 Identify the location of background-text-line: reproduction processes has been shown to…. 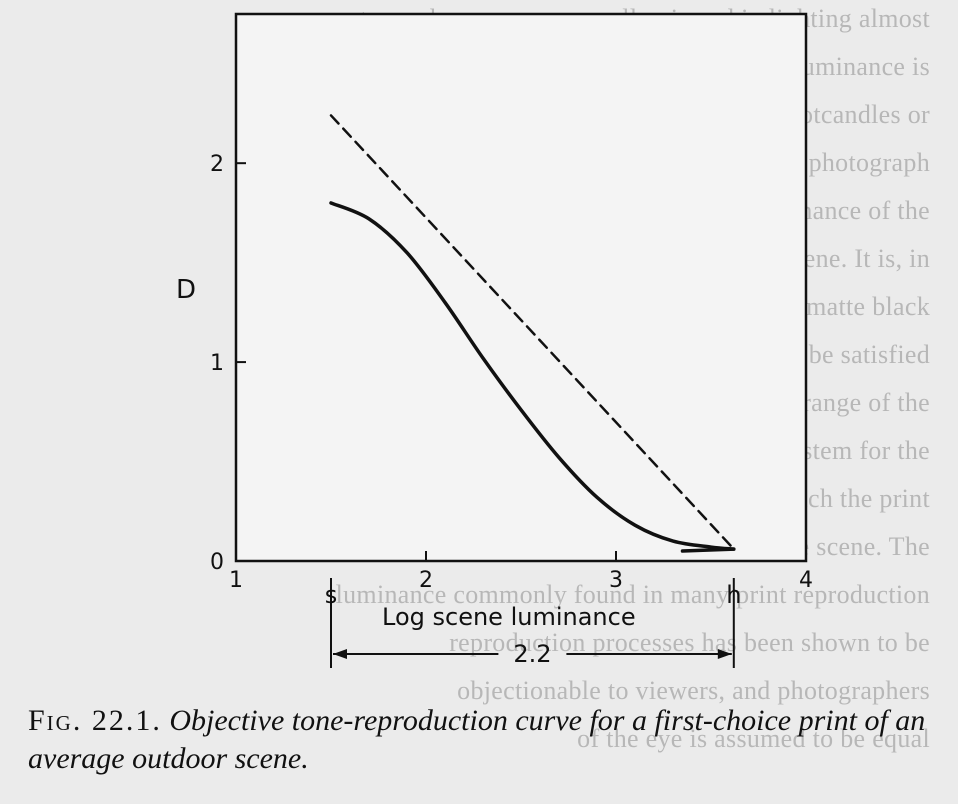
(689, 642).